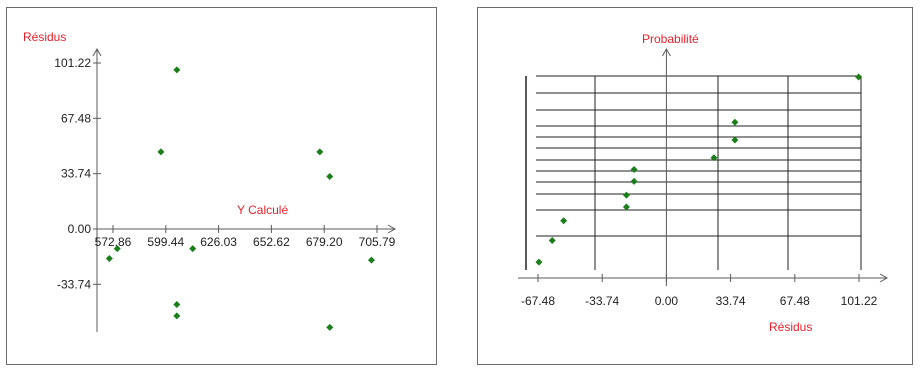 This screenshot has height=371, width=923. I want to click on x-tick-label: 101.22, so click(859, 301).